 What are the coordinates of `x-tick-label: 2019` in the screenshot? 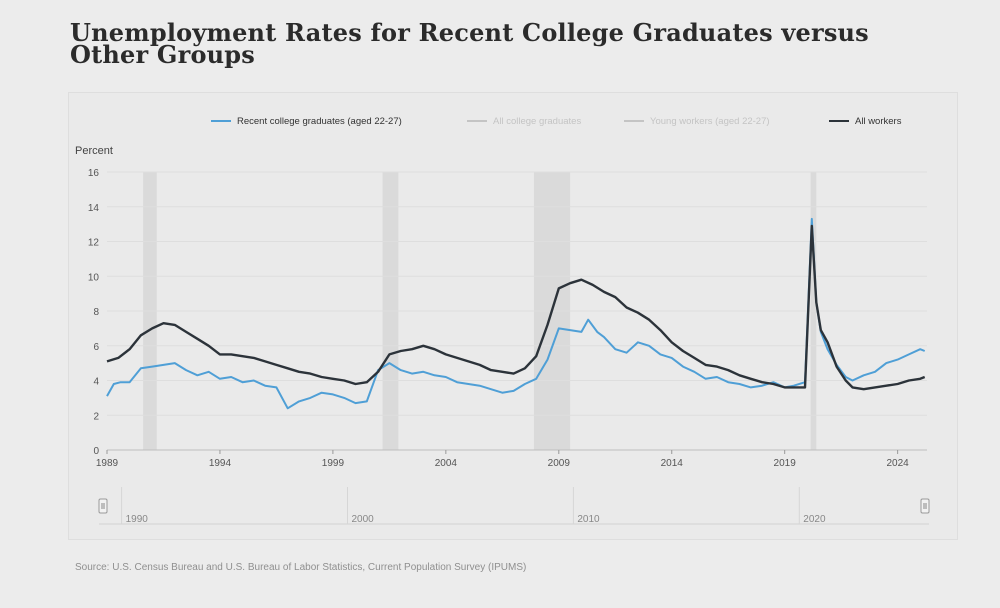 It's located at (785, 463).